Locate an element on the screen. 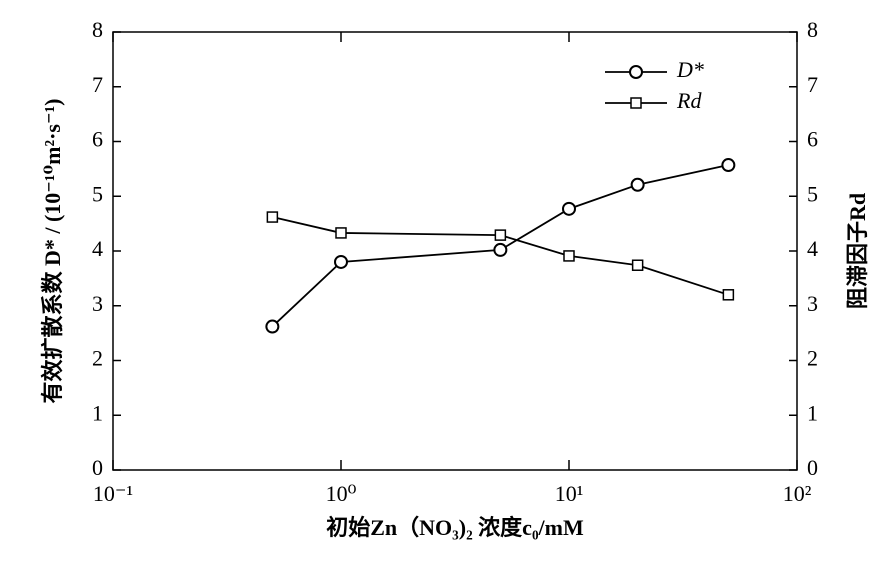 The image size is (891, 562). legend-label: Rd is located at coordinates (689, 100).